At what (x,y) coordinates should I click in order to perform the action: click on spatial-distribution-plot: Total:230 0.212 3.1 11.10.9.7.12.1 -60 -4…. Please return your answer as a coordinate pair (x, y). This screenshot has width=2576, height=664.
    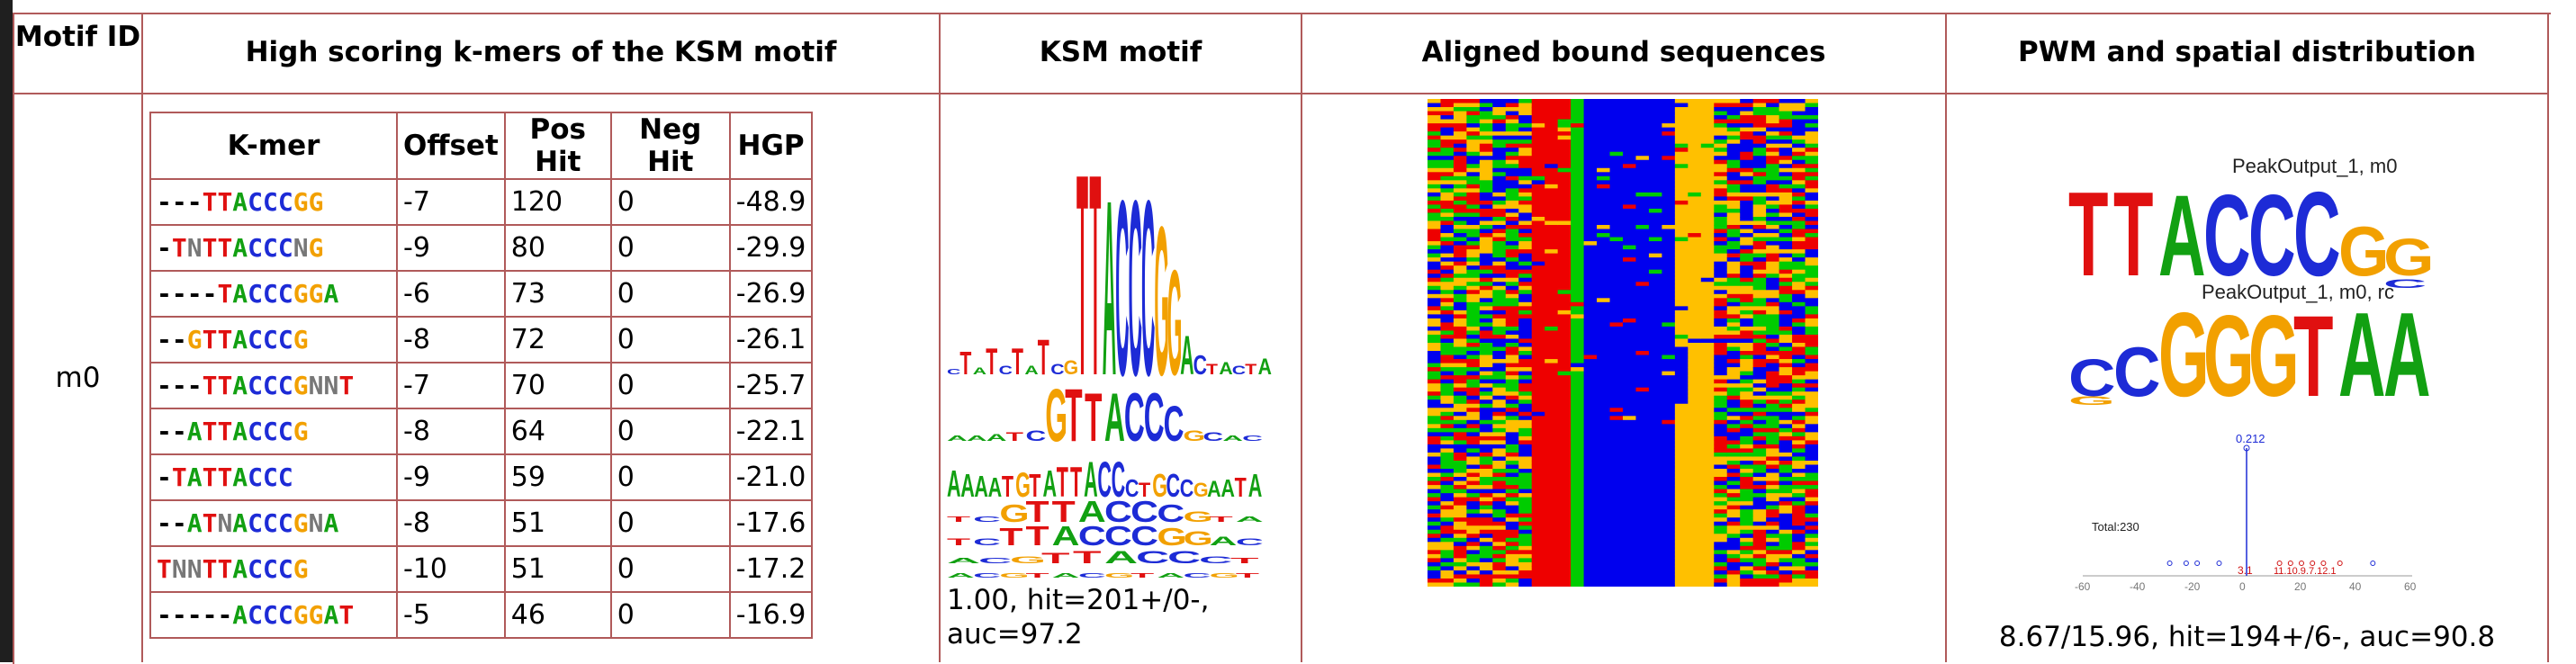
    Looking at the image, I should click on (2246, 512).